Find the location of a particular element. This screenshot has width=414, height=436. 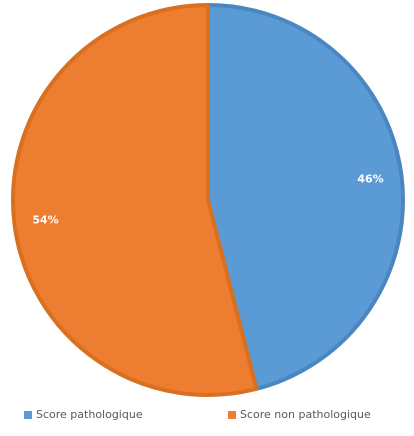

legend-label-score-pathologique: Score pathologique is located at coordinates (89, 414).